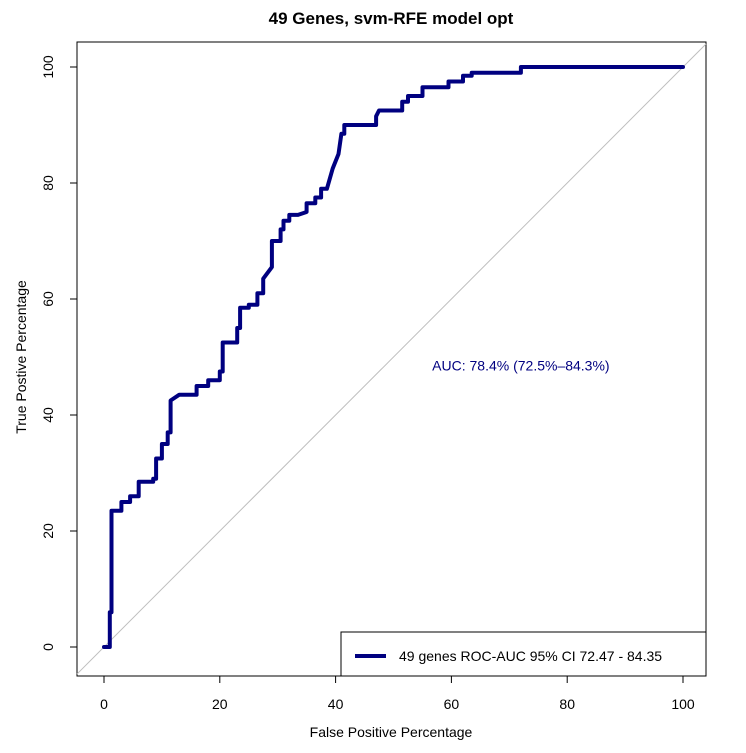  What do you see at coordinates (220, 704) in the screenshot?
I see `x-tick-label-20: 20` at bounding box center [220, 704].